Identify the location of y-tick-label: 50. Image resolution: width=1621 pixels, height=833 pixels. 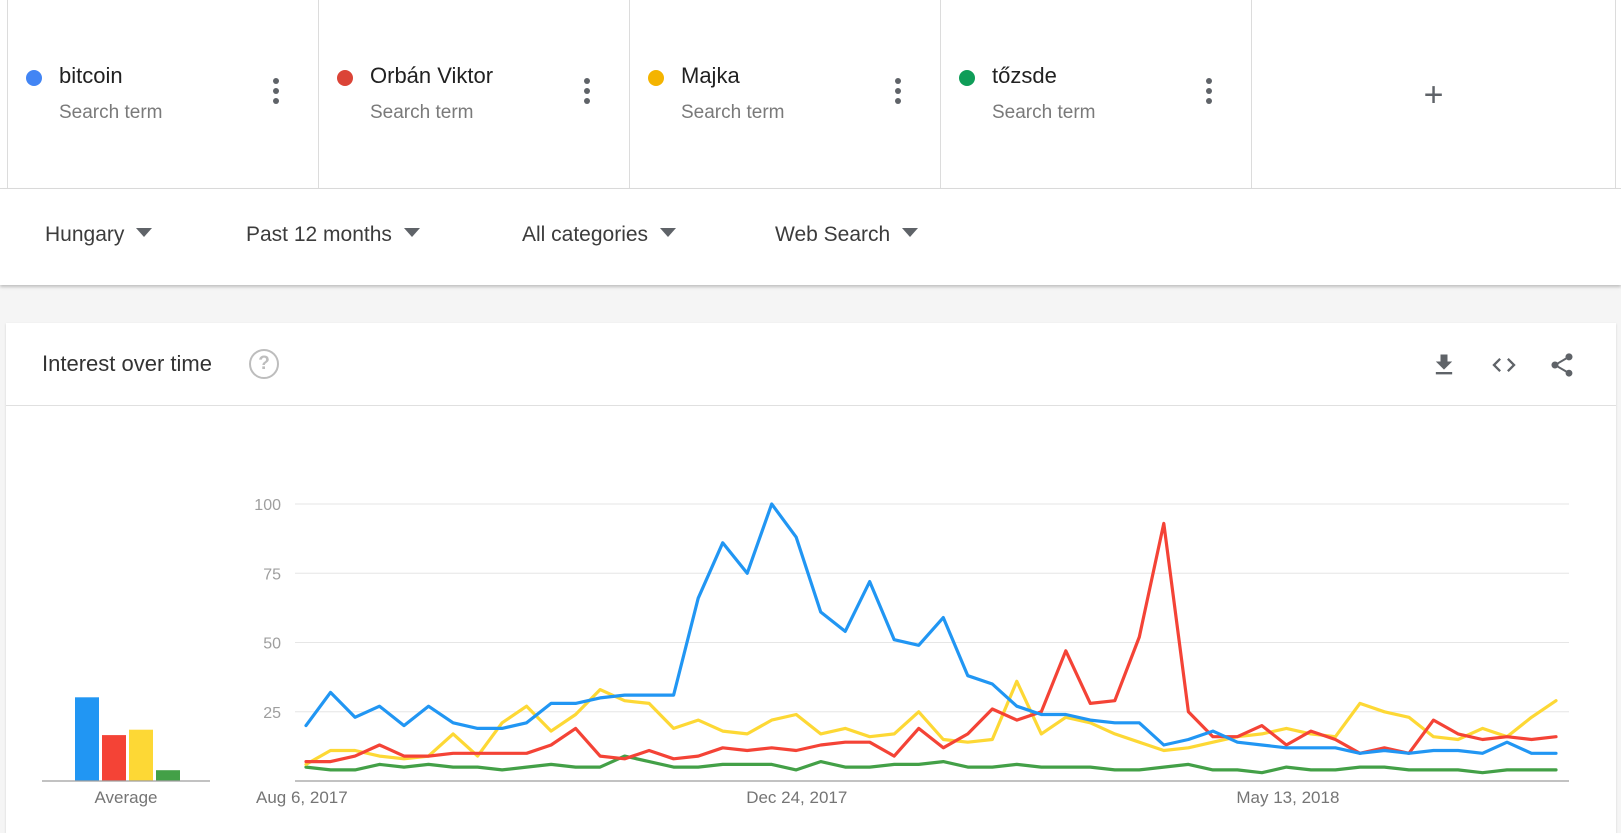
(272, 644).